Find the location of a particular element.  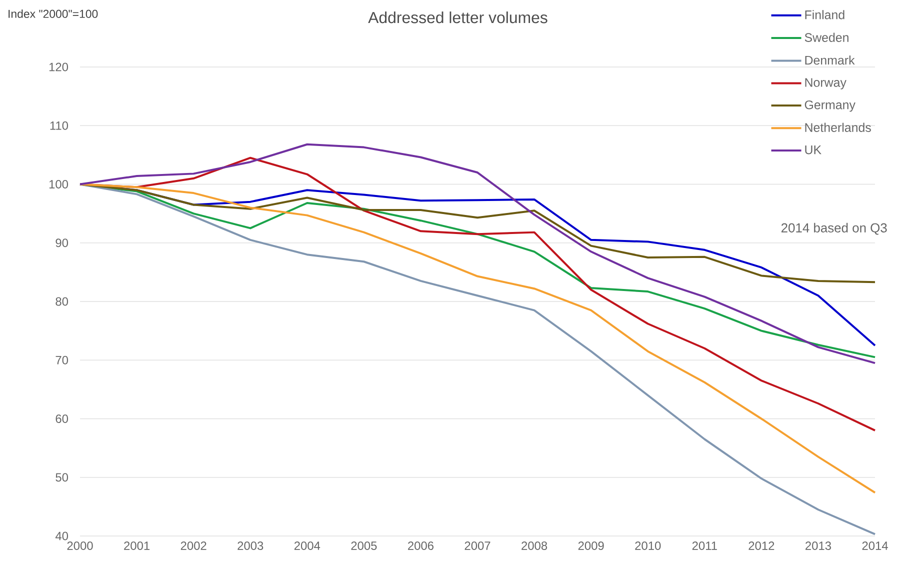

legend-label: Sweden is located at coordinates (826, 37).